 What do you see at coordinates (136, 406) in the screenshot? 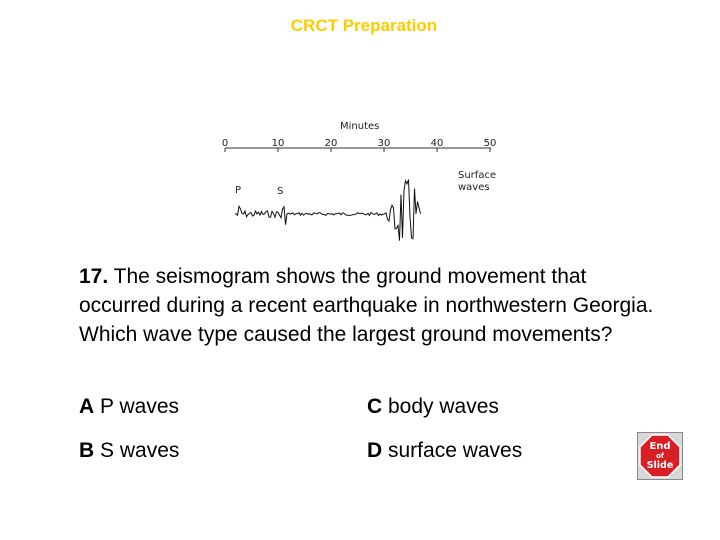
I see `answer-text: P waves` at bounding box center [136, 406].